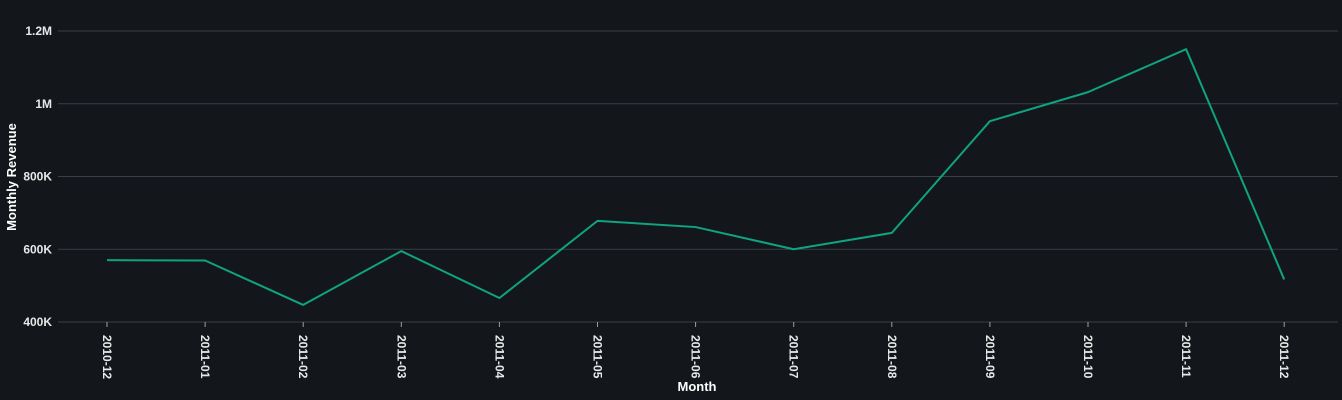  I want to click on x-tick-label: 2011-03, so click(401, 357).